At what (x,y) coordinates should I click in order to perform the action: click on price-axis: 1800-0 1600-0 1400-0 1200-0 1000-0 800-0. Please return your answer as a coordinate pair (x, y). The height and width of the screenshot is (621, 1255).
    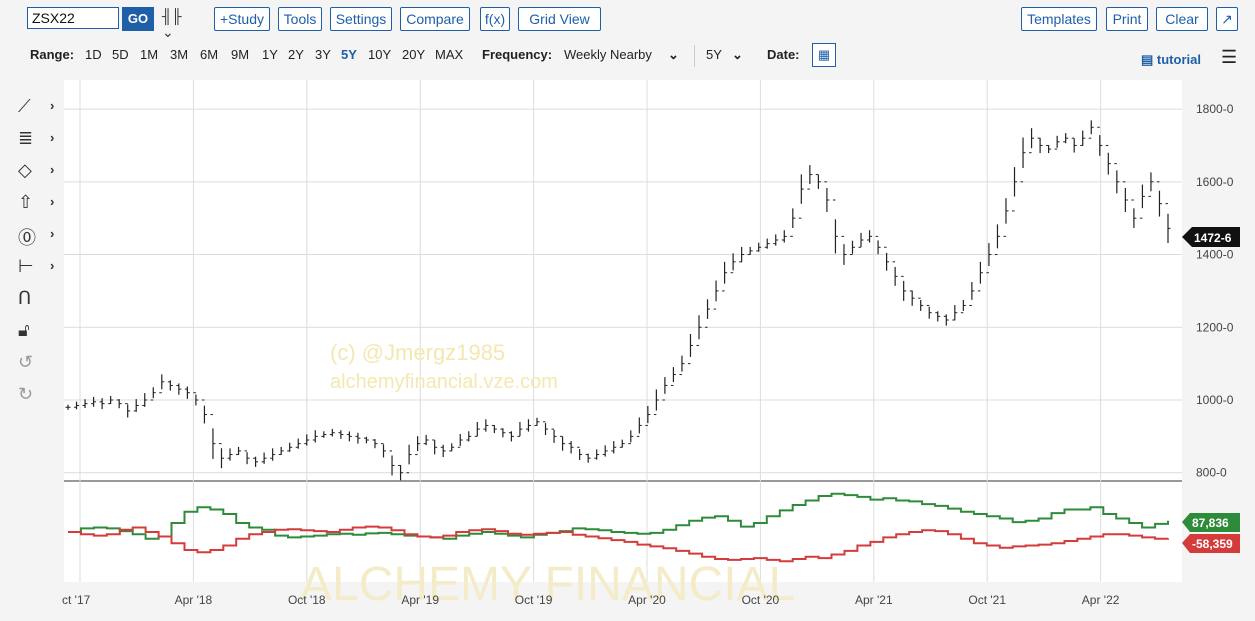
    Looking at the image, I should click on (1215, 291).